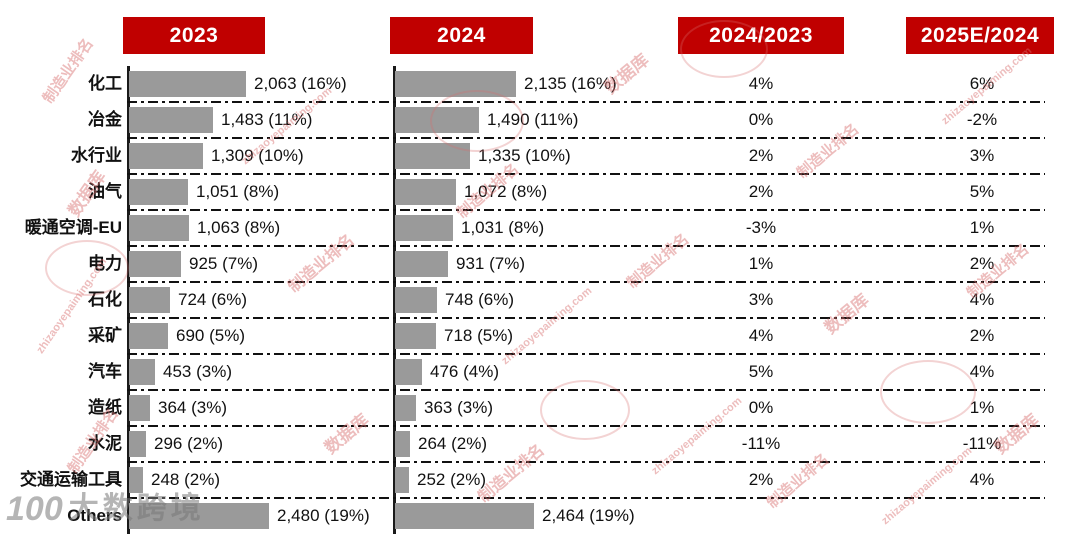 This screenshot has width=1080, height=543. What do you see at coordinates (94, 515) in the screenshot?
I see `category-label: Others` at bounding box center [94, 515].